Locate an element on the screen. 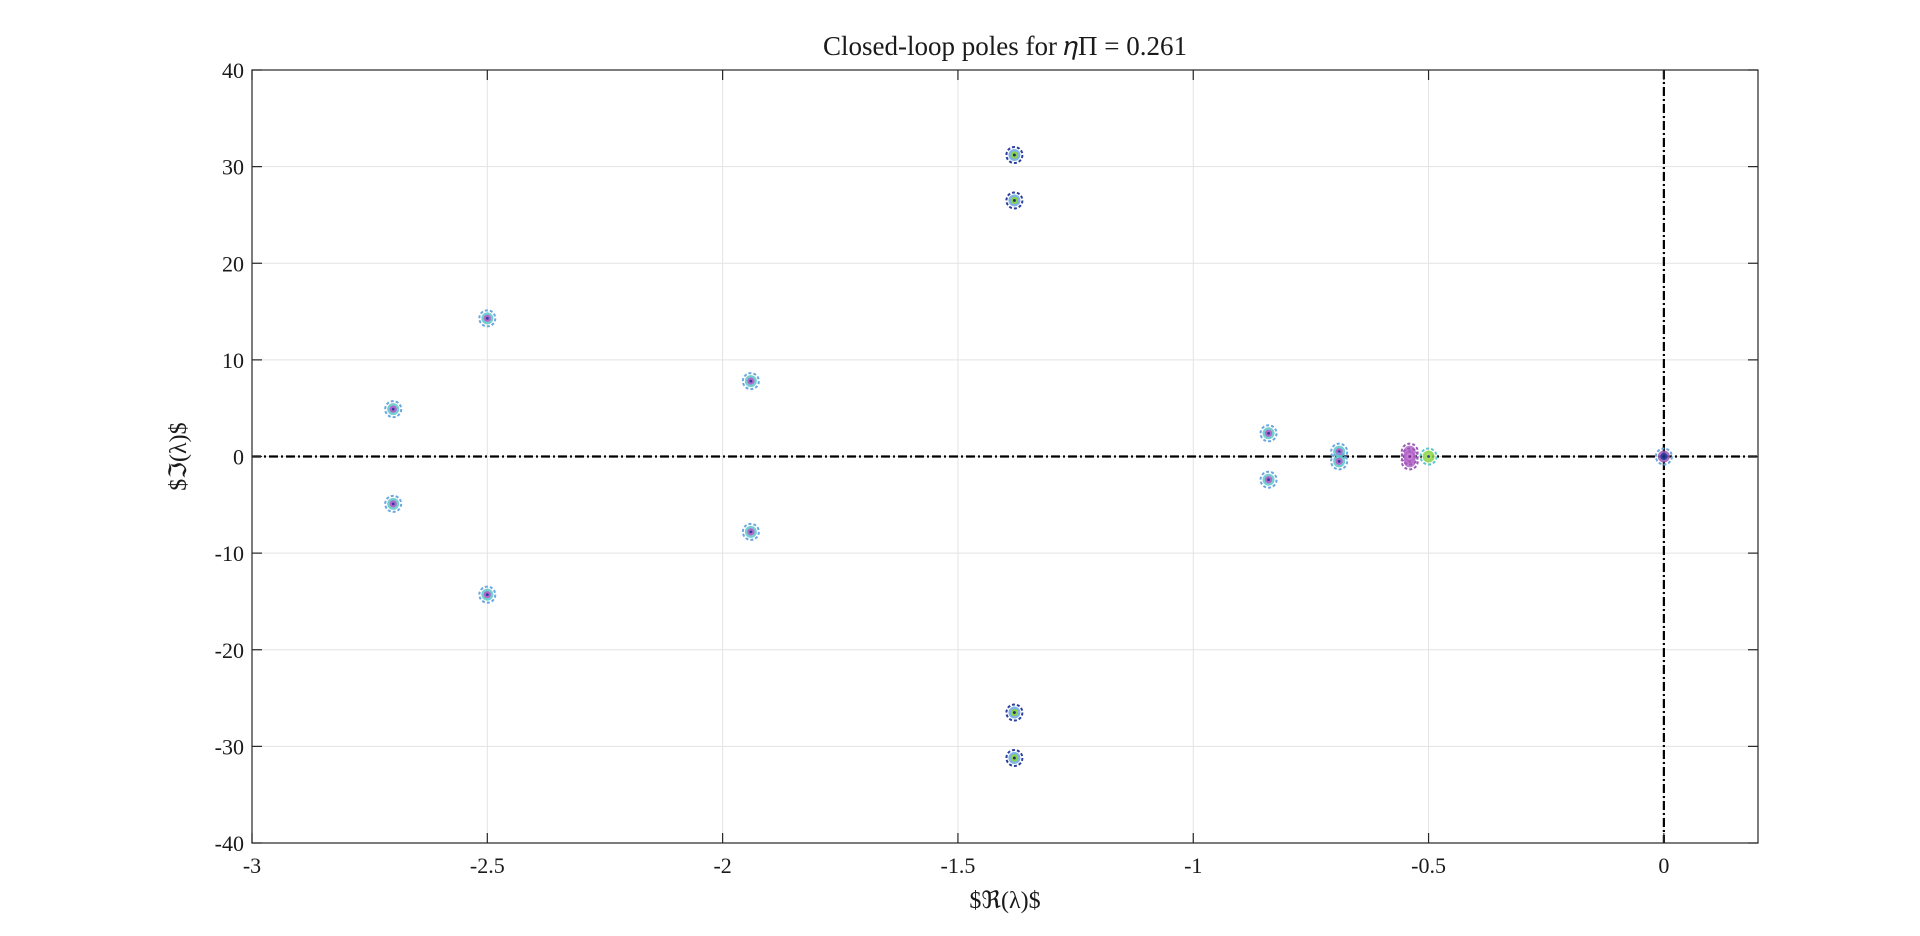 The image size is (1920, 936). y-tick-label: -10 is located at coordinates (229, 553).